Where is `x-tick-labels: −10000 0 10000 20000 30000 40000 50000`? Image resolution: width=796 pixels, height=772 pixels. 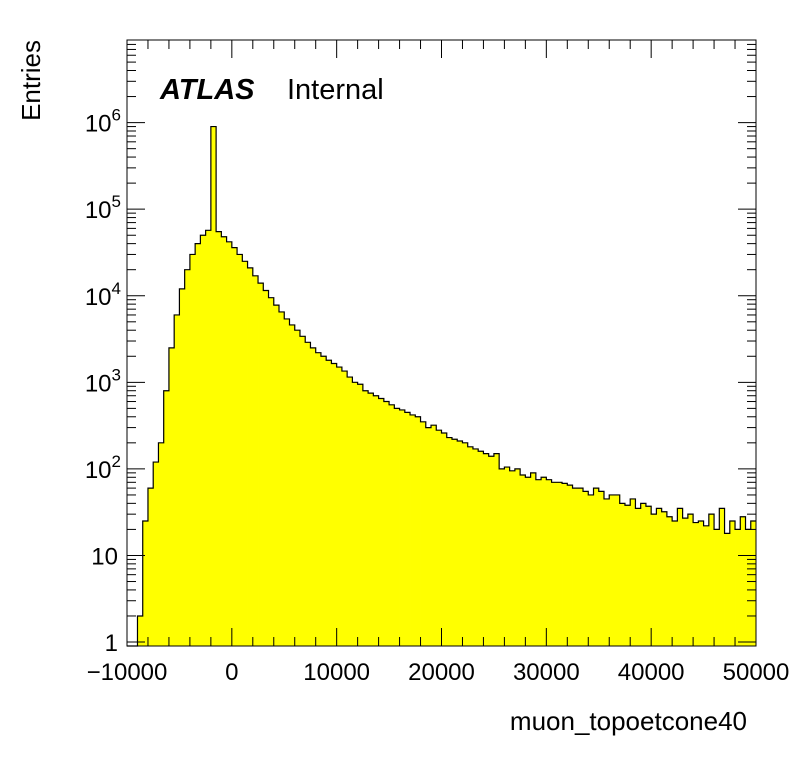
x-tick-labels: −10000 0 10000 20000 30000 40000 50000 is located at coordinates (438, 672).